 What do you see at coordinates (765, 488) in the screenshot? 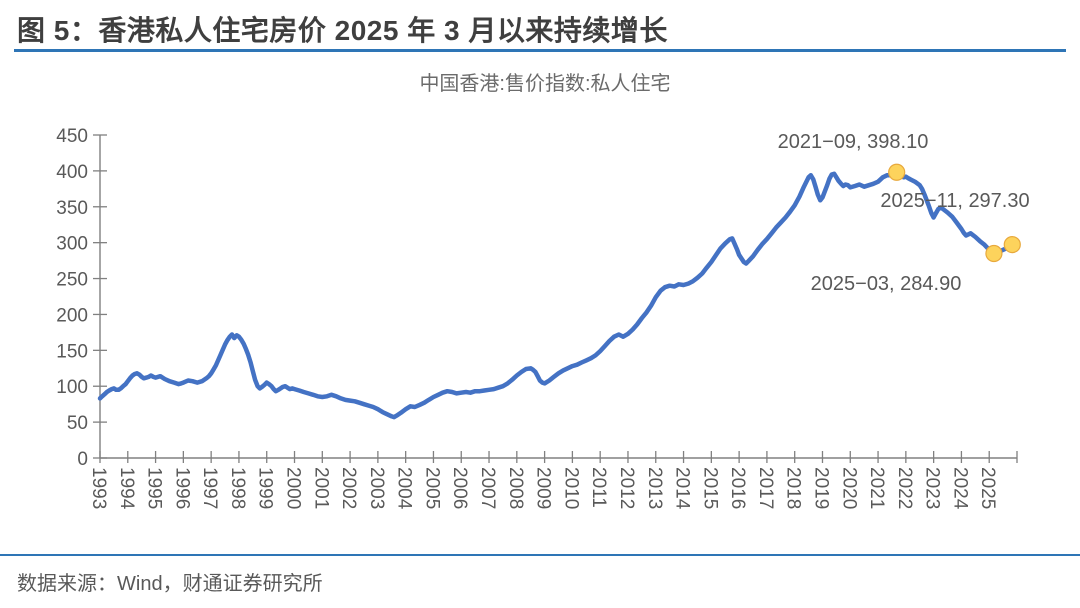
I see `x-axis-year-label: 2017` at bounding box center [765, 488].